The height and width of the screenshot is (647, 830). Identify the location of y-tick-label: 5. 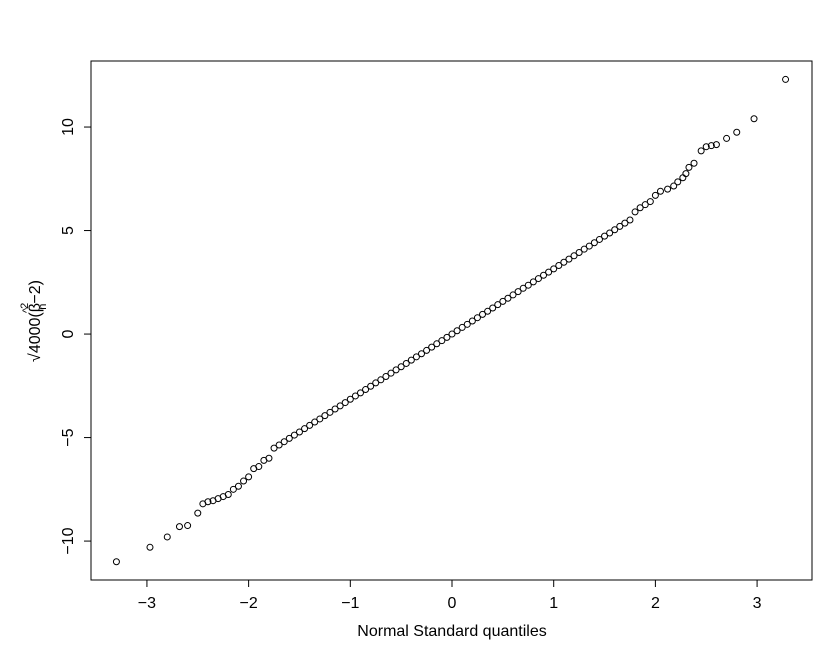
(68, 230).